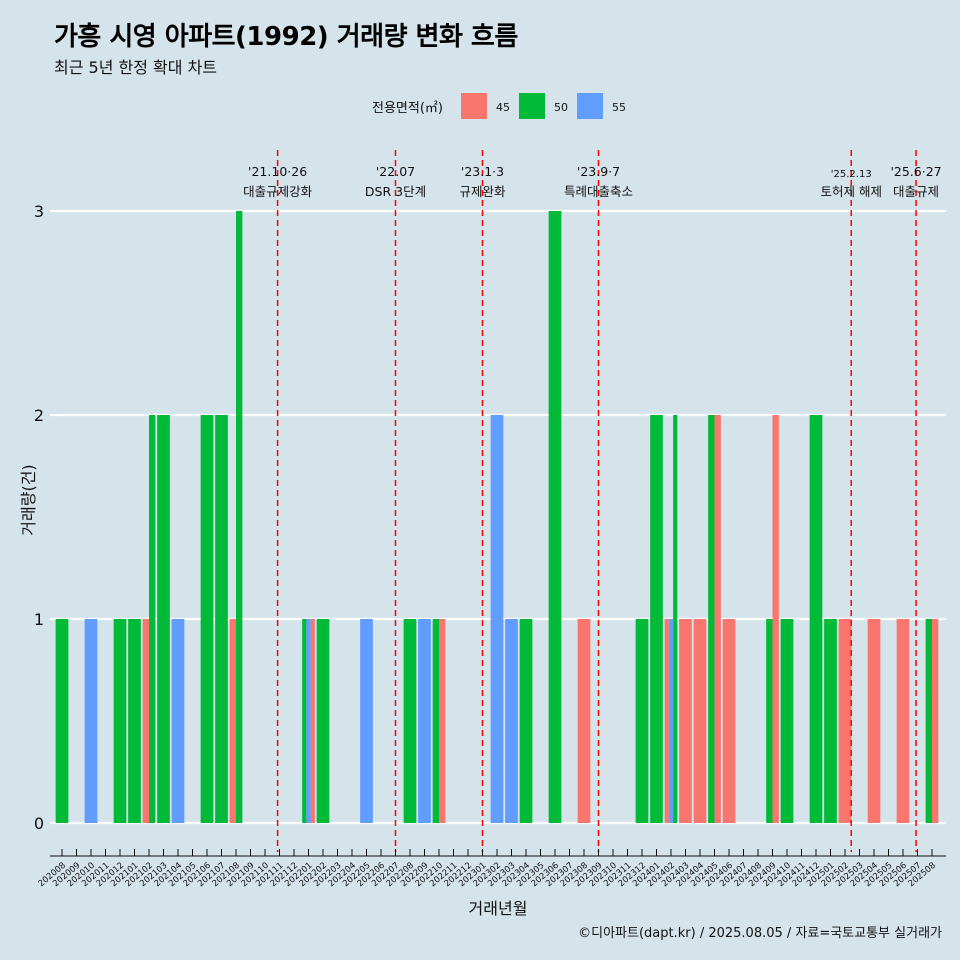 The width and height of the screenshot is (960, 960). What do you see at coordinates (561, 107) in the screenshot?
I see `legend-label-50: 50` at bounding box center [561, 107].